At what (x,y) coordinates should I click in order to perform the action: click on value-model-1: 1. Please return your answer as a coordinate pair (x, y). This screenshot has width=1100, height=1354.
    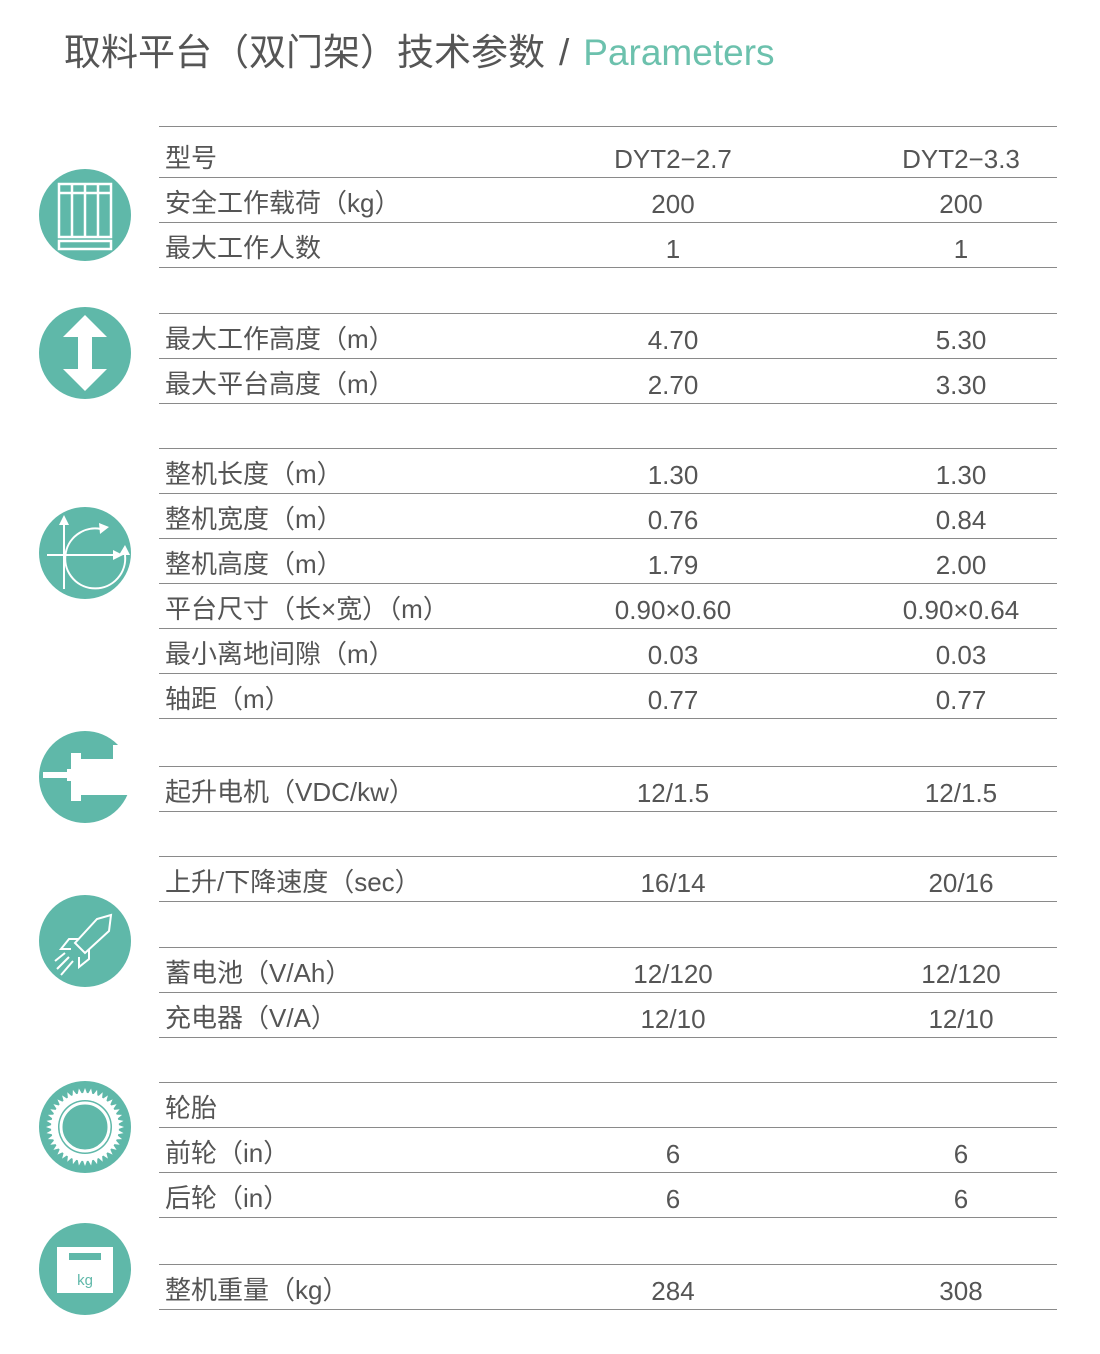
    Looking at the image, I should click on (673, 249).